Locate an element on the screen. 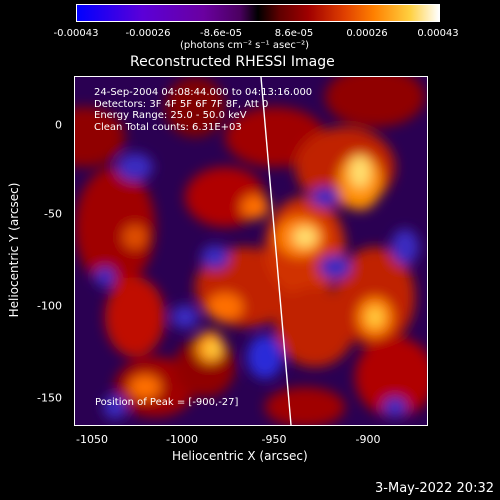 This screenshot has height=500, width=500. colorbar-tick: 0.00026 is located at coordinates (367, 33).